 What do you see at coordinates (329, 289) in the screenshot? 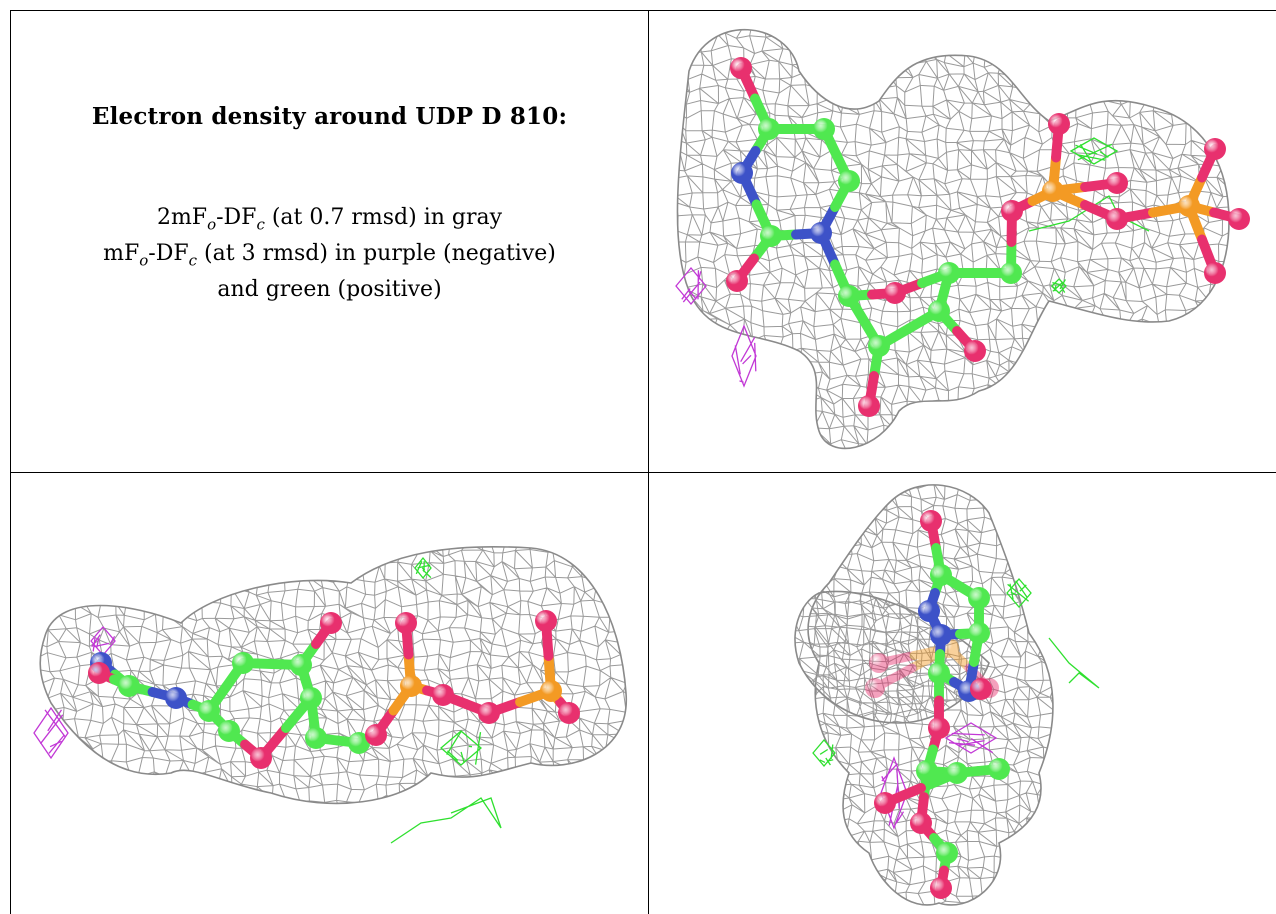
I see `legend-line-positive: and green (positive)` at bounding box center [329, 289].